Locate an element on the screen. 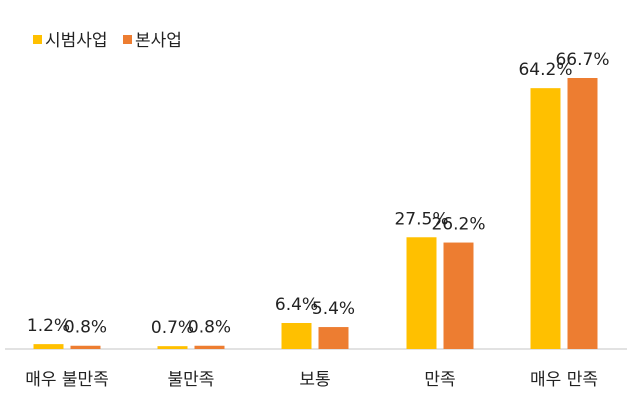  x-tick-label: 매우 불만족 is located at coordinates (67, 380).